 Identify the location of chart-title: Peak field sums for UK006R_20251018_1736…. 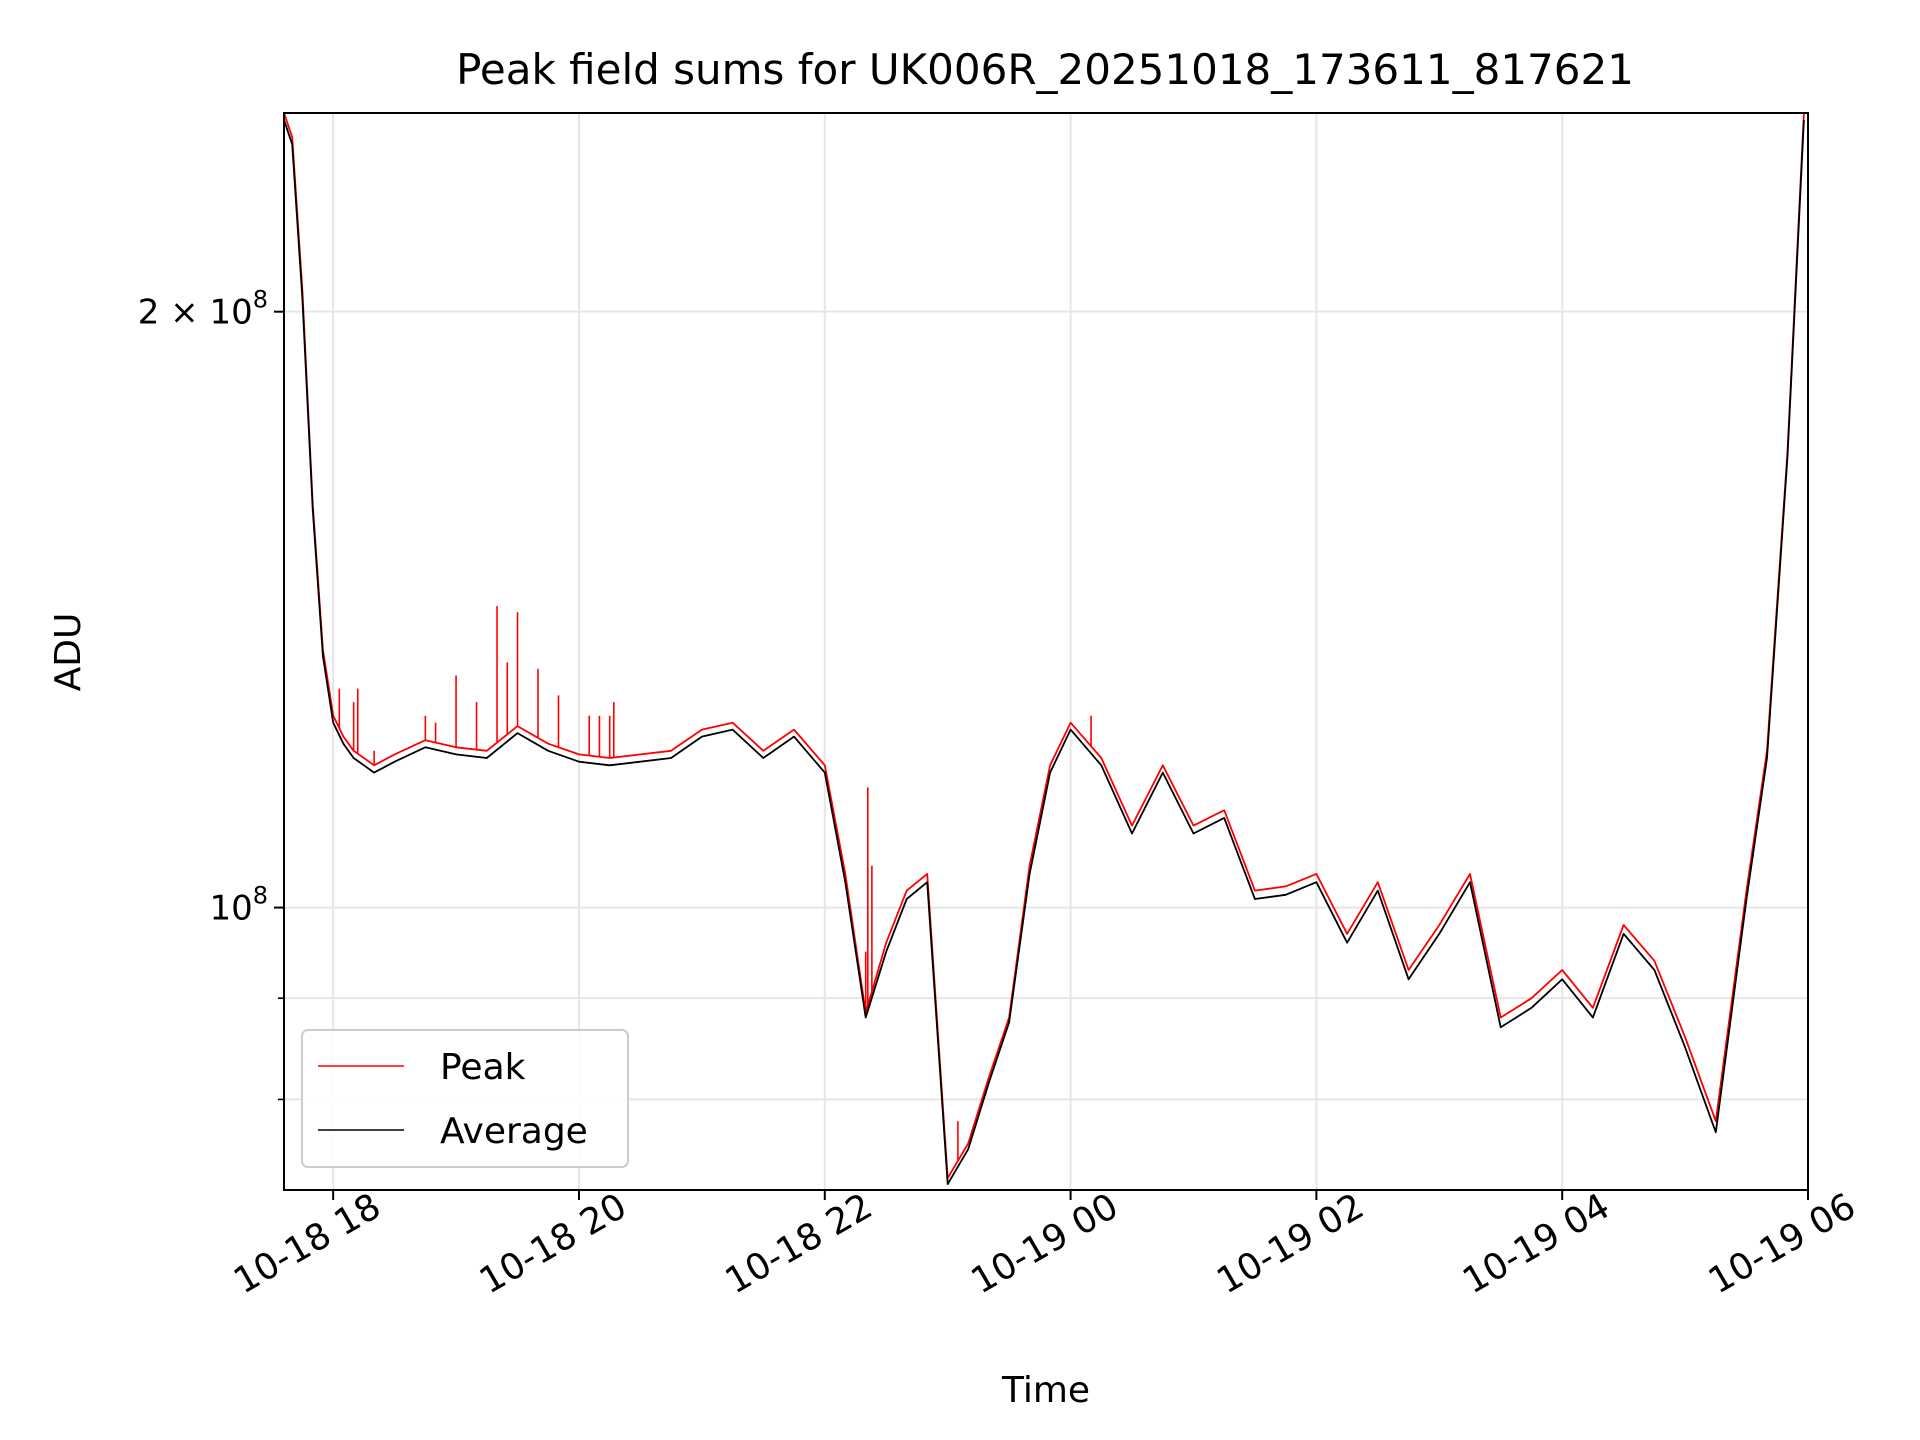
(1045, 69).